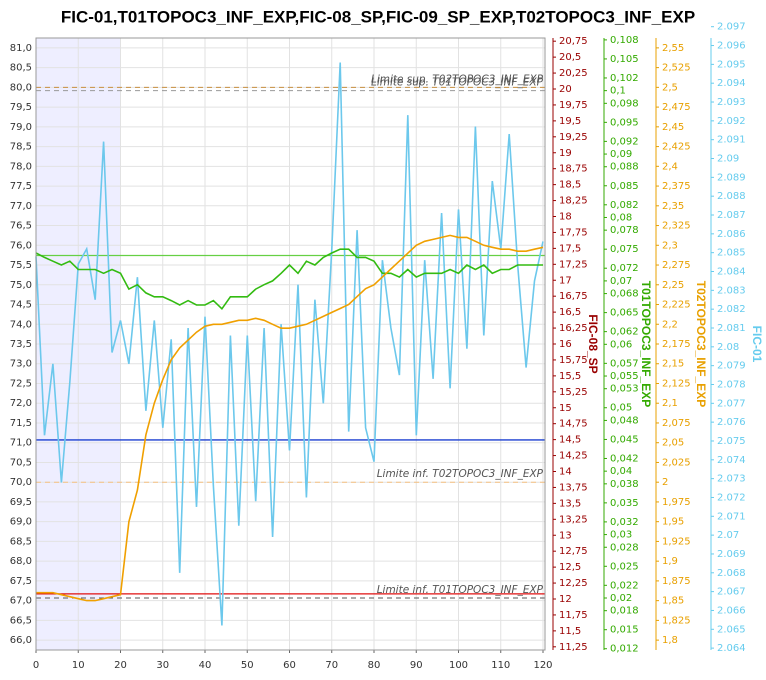  What do you see at coordinates (21, 265) in the screenshot?
I see `y-tick-label: 75,5` at bounding box center [21, 265].